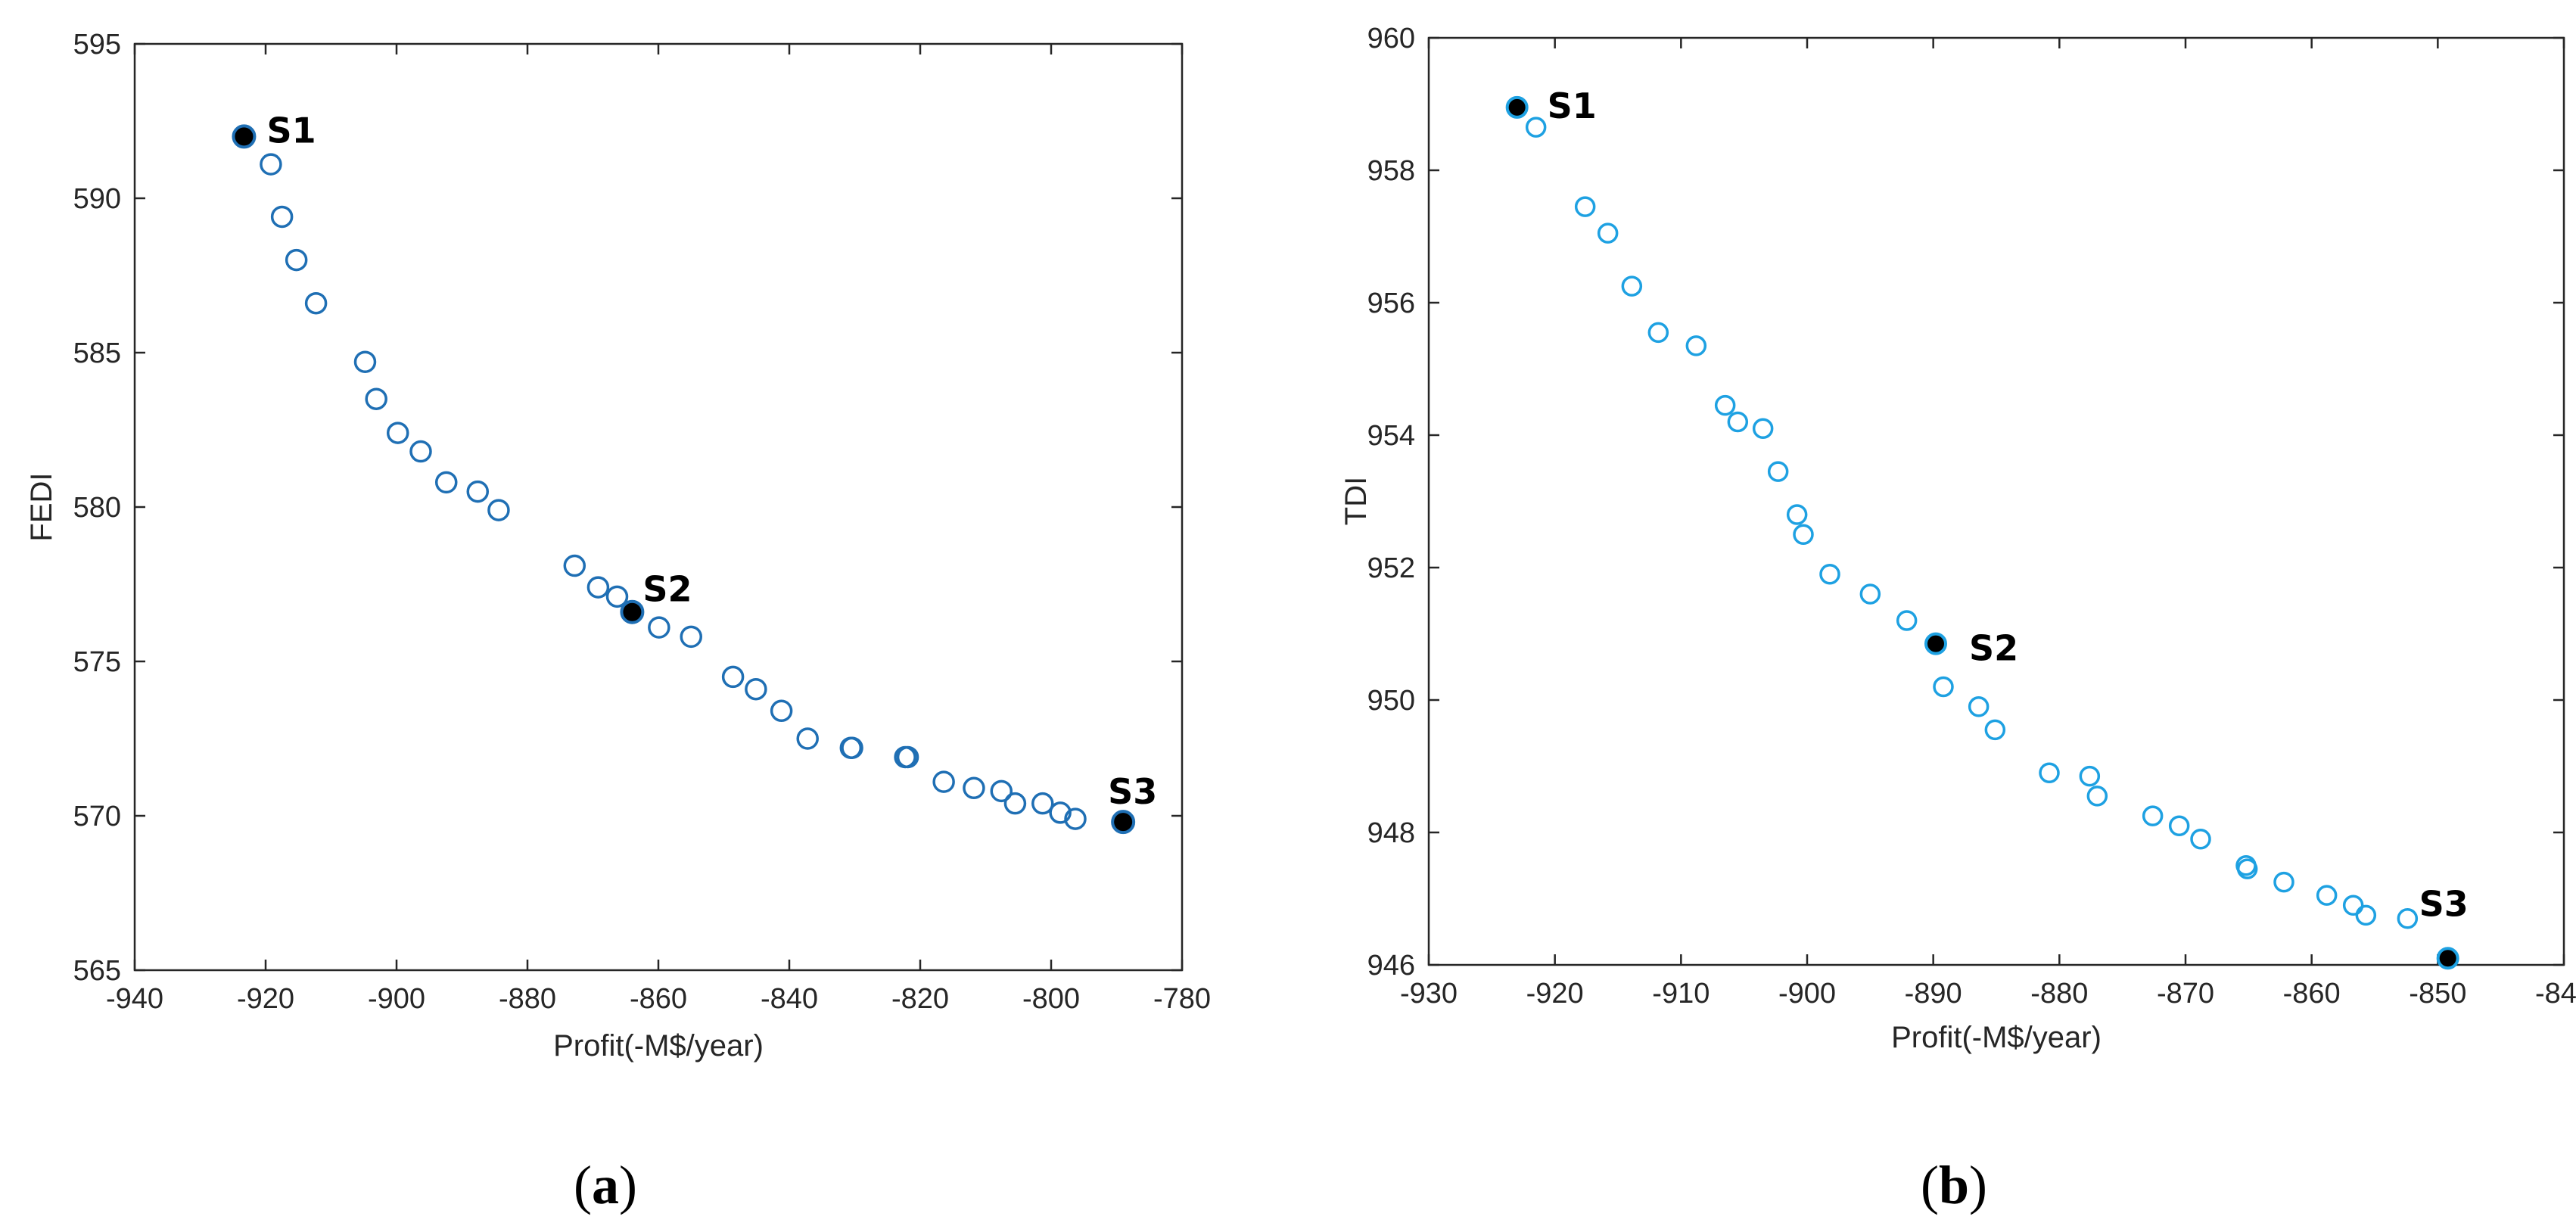  What do you see at coordinates (97, 971) in the screenshot?
I see `y-tick-label-a: 565` at bounding box center [97, 971].